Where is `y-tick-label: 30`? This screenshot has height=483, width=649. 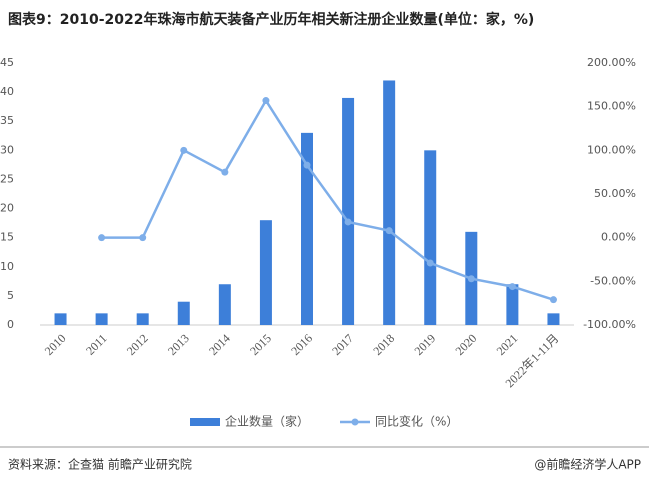
y-tick-label: 30 is located at coordinates (7, 149).